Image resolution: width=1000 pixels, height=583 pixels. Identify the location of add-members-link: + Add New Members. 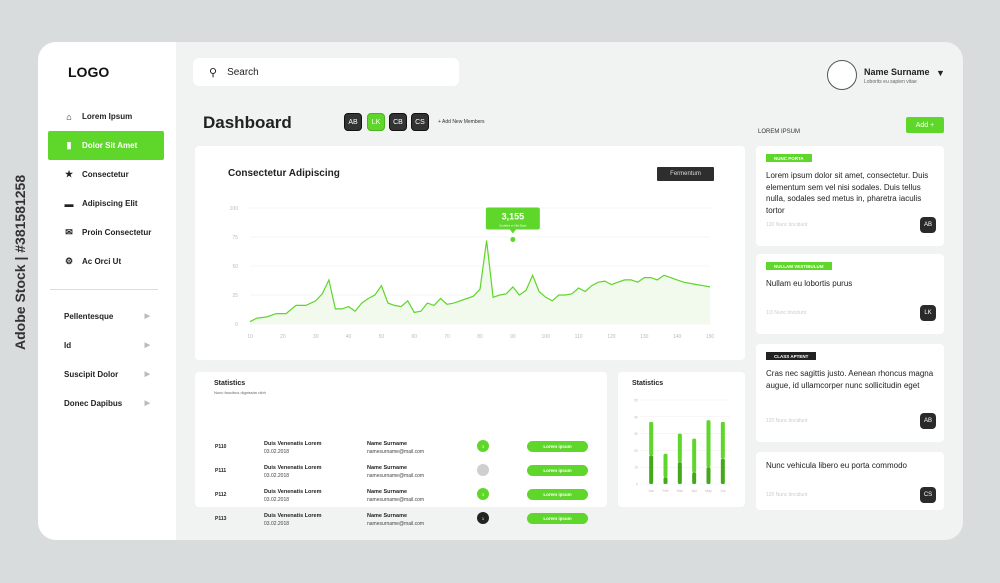
(461, 122).